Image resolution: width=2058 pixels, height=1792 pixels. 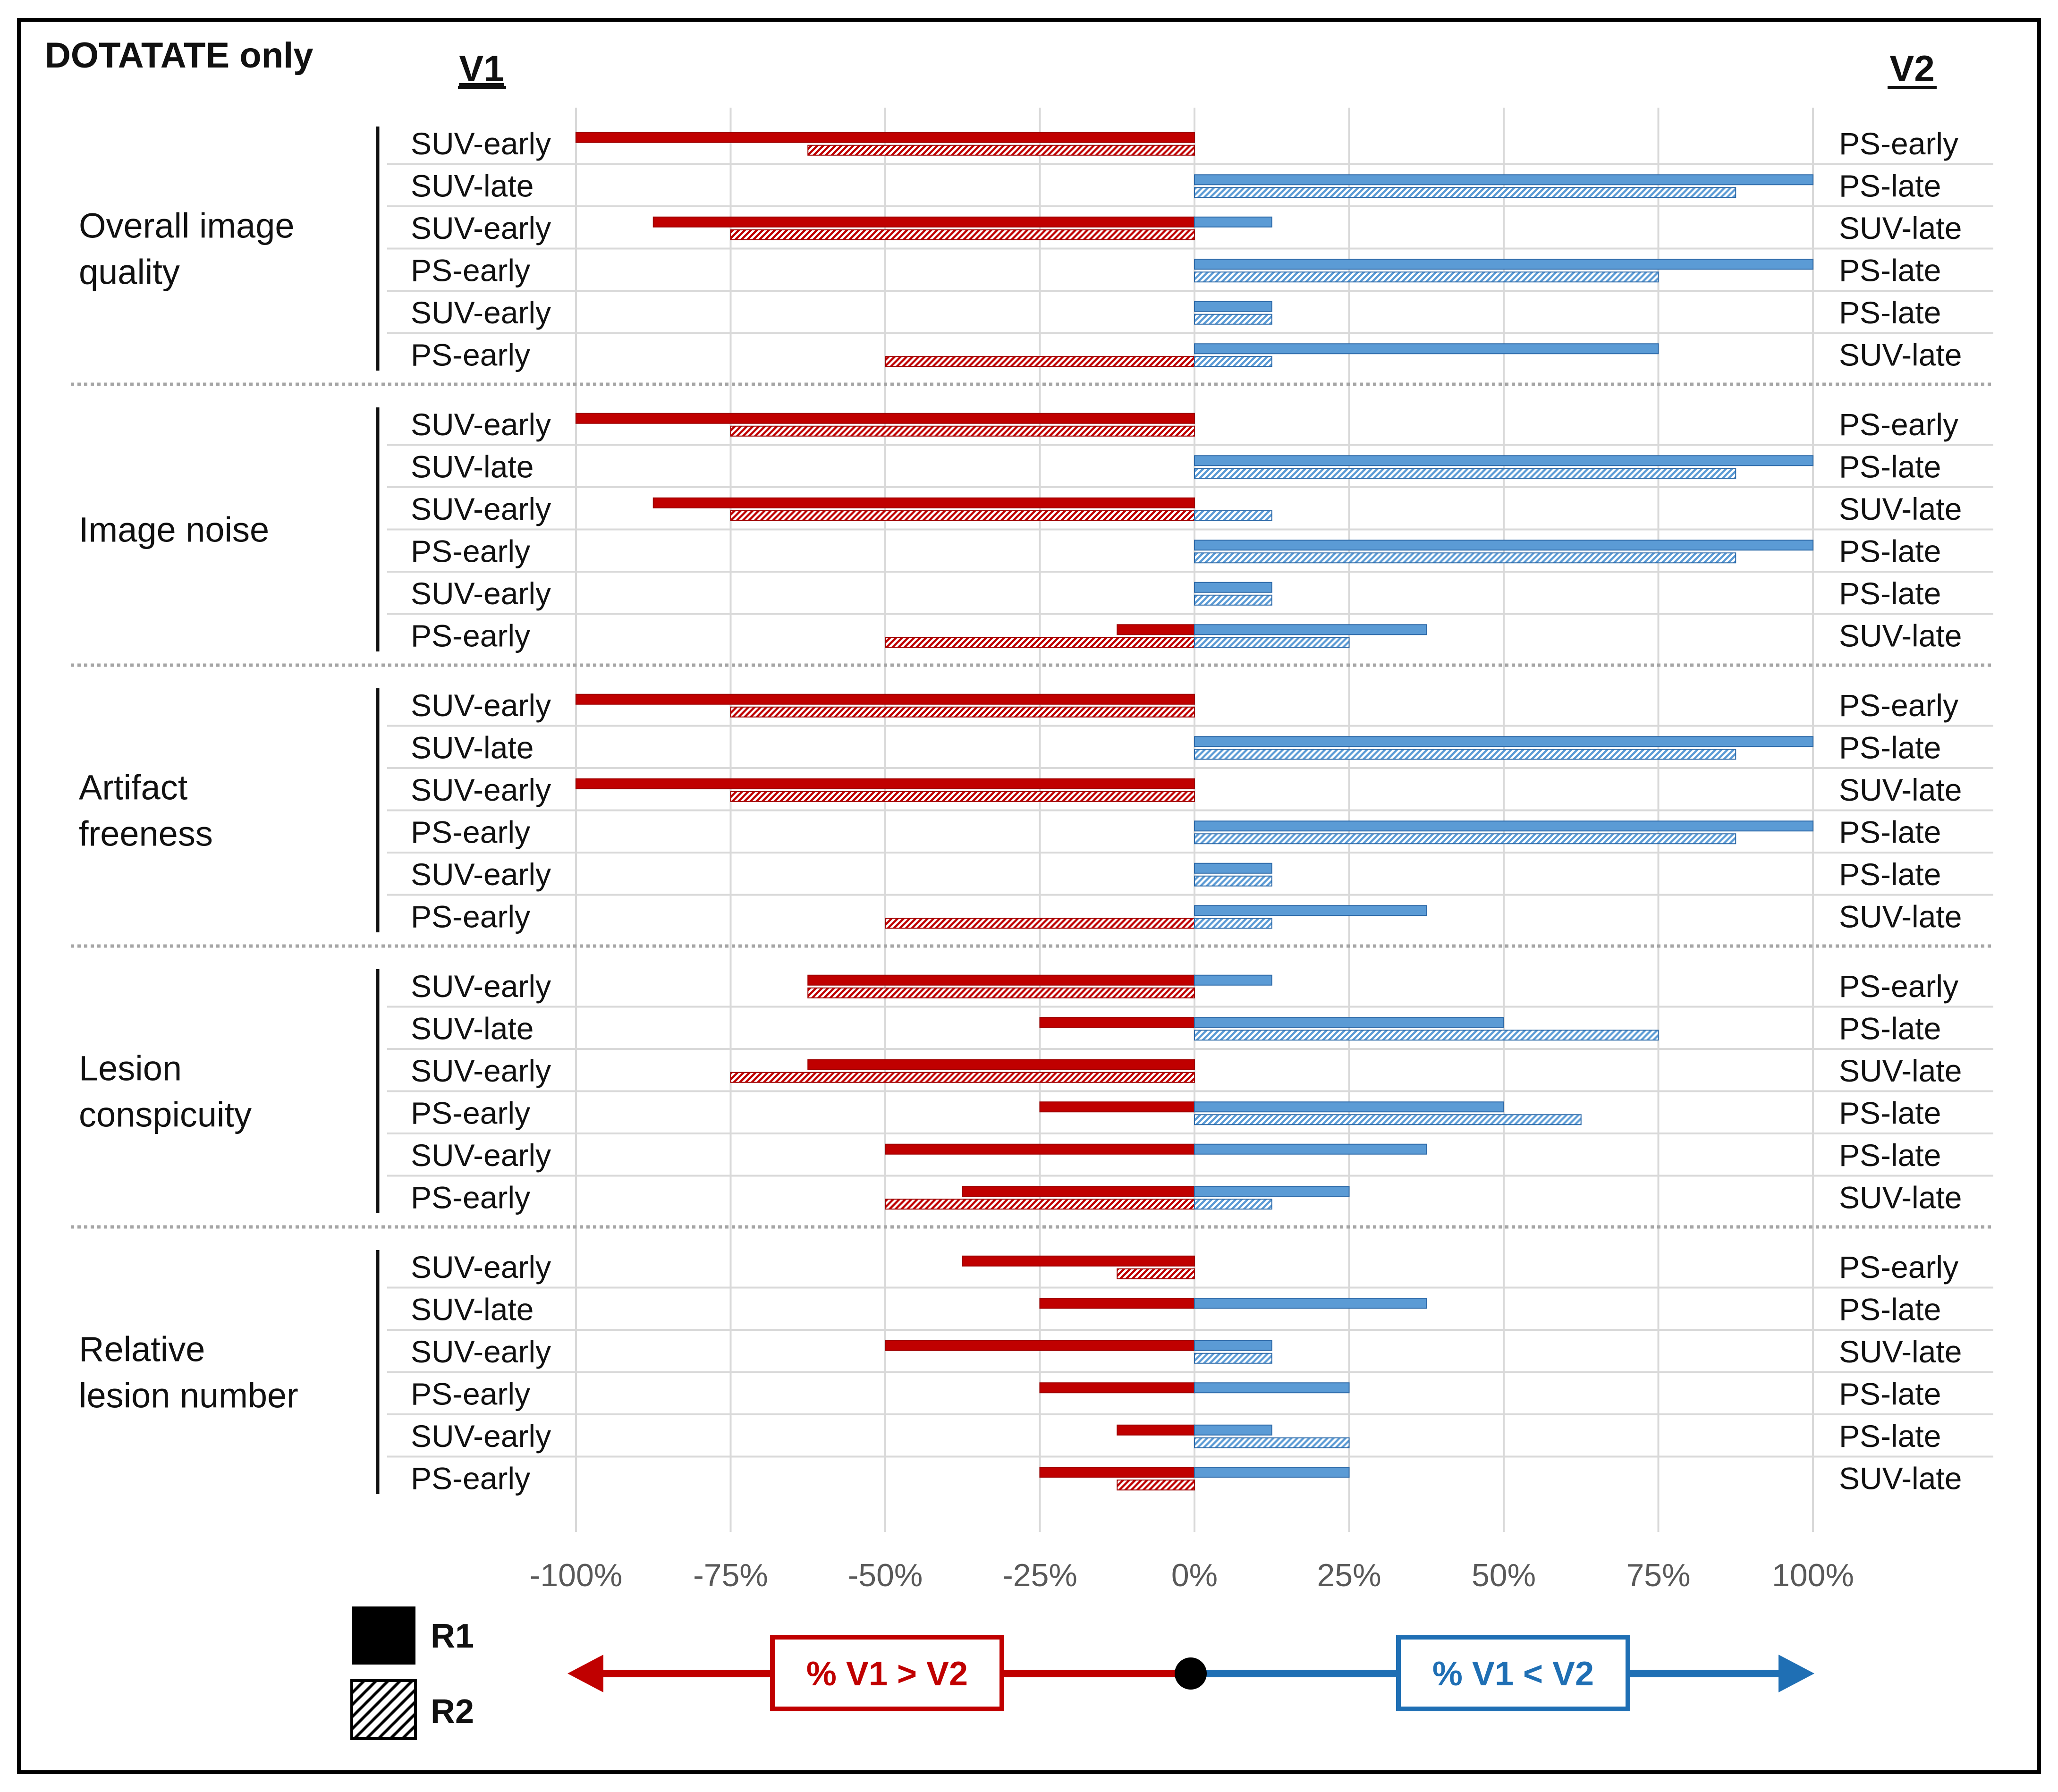 I want to click on direction-arrows: % V1 > V2 % V1 < V2, so click(x=1190, y=1673).